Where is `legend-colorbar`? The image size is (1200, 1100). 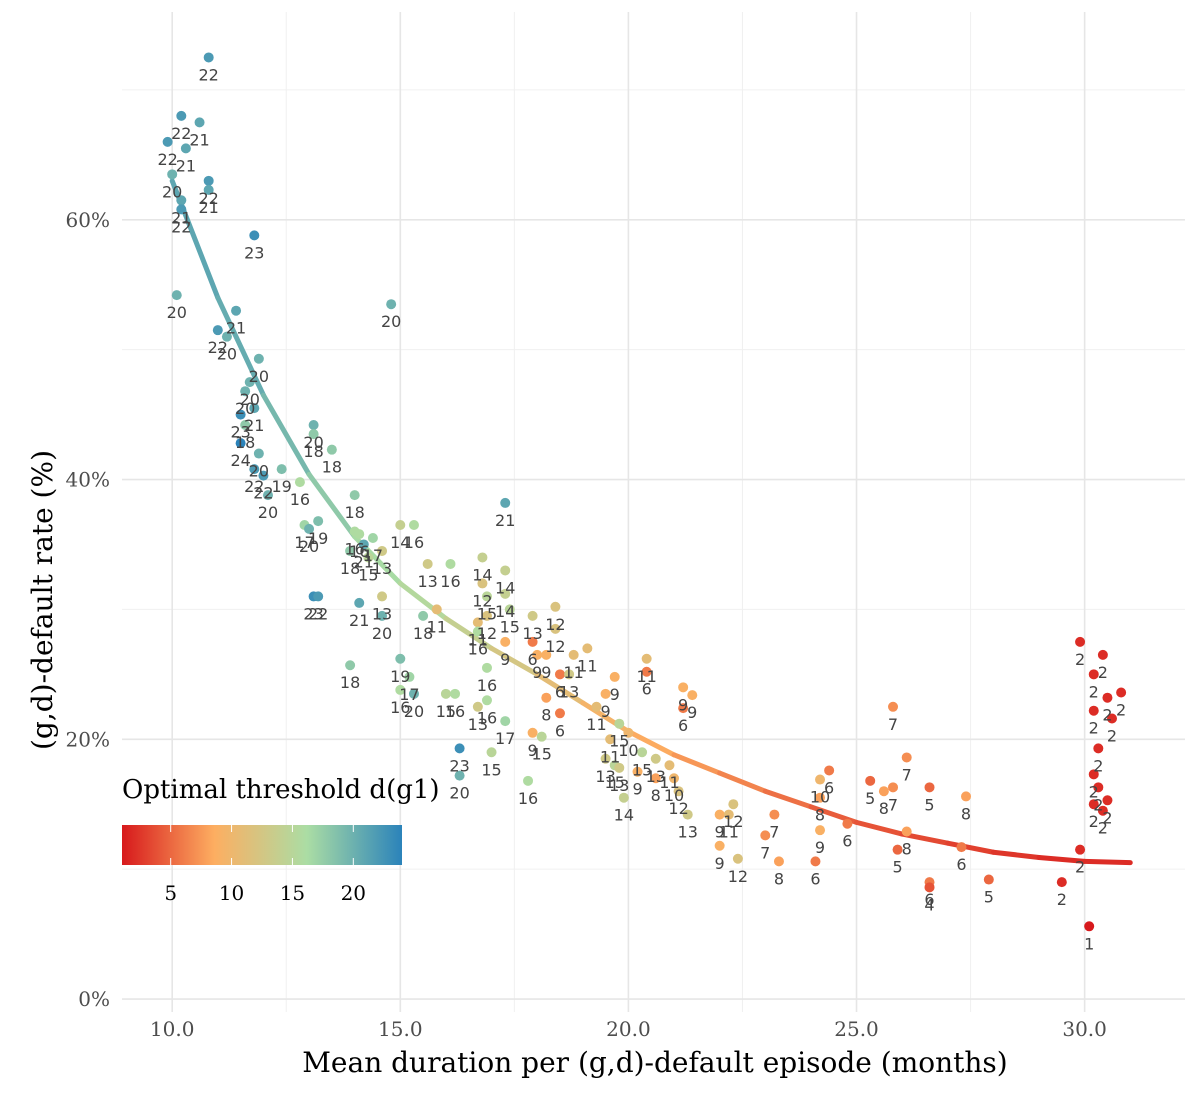 legend-colorbar is located at coordinates (262, 845).